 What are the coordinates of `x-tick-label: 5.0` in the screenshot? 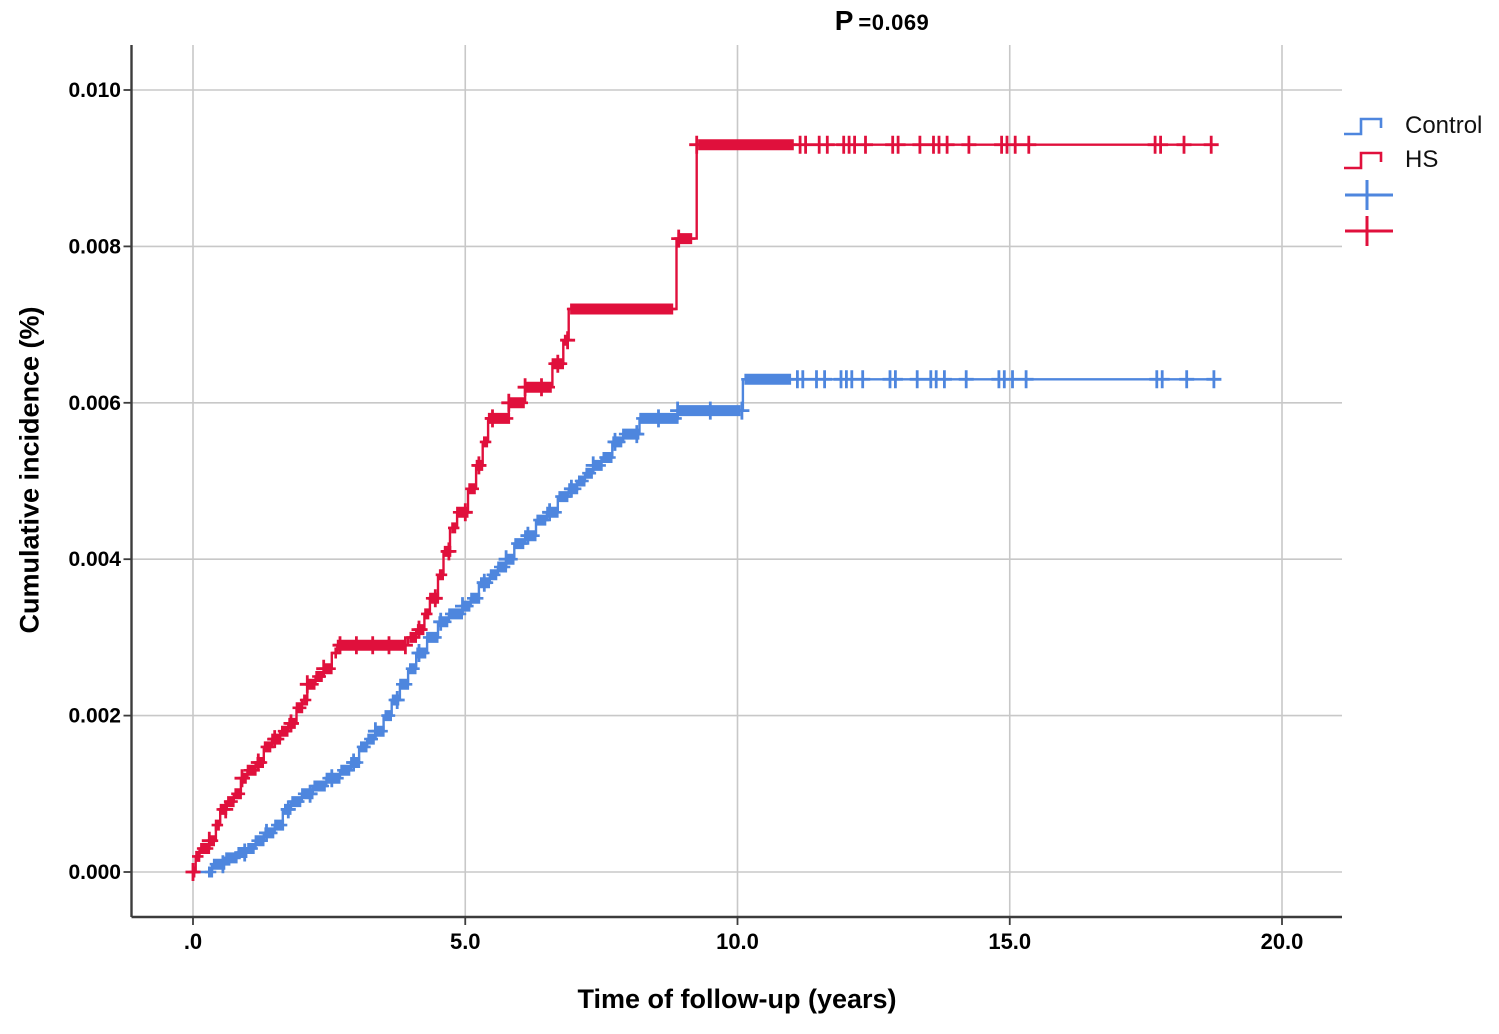 It's located at (465, 941).